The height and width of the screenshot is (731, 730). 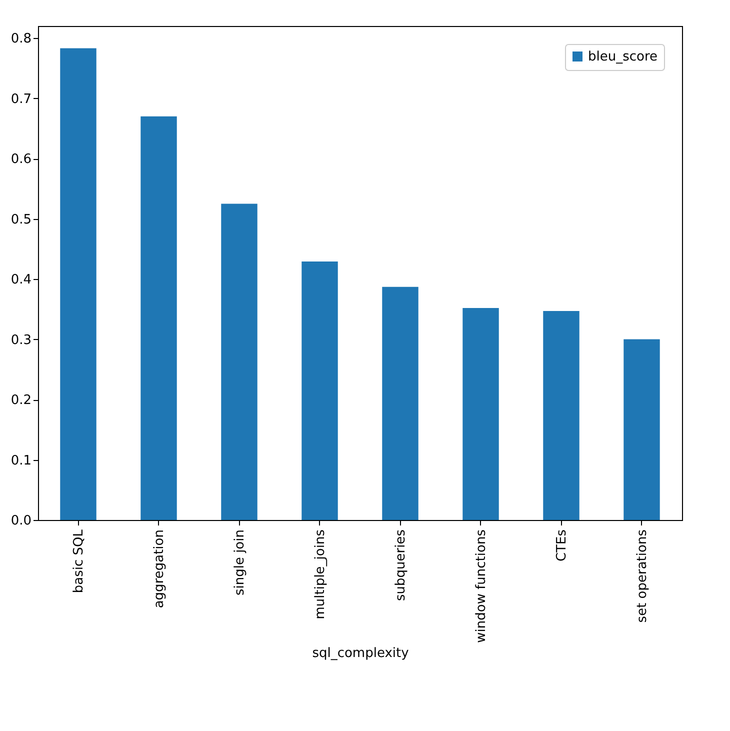 What do you see at coordinates (400, 565) in the screenshot?
I see `x-tick-label: subqueries` at bounding box center [400, 565].